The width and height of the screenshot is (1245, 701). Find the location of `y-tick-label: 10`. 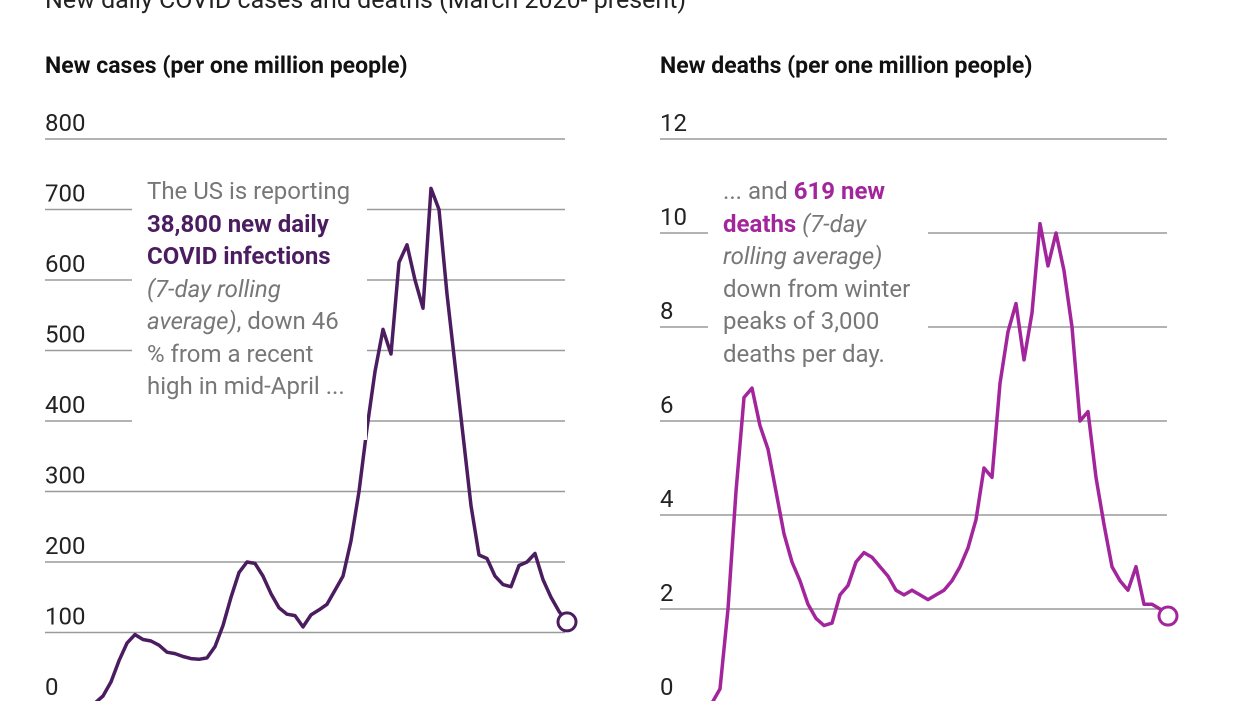

y-tick-label: 10 is located at coordinates (673, 217).